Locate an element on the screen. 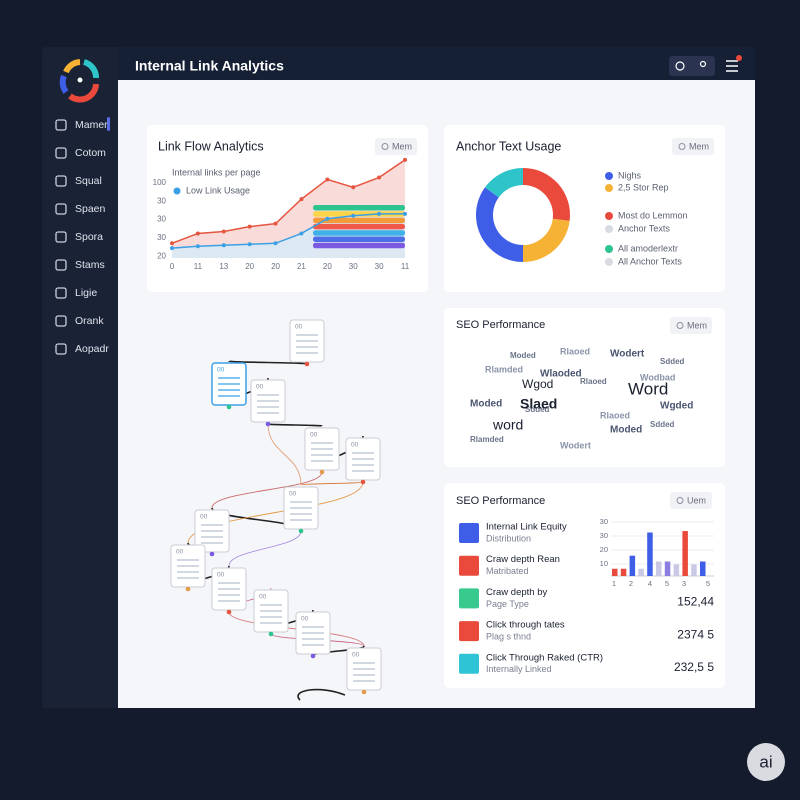 This screenshot has width=800, height=800. legend-label: Anchor Texts is located at coordinates (644, 228).